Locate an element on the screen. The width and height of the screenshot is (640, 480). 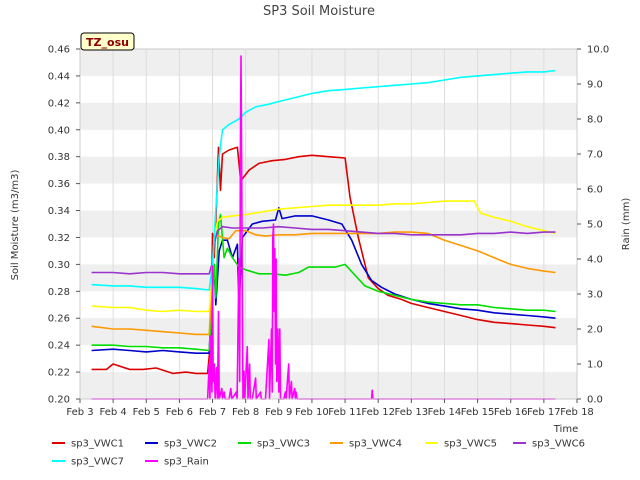
legend-item-sp3_VWC3: sp3_VWC3 is located at coordinates (274, 444).